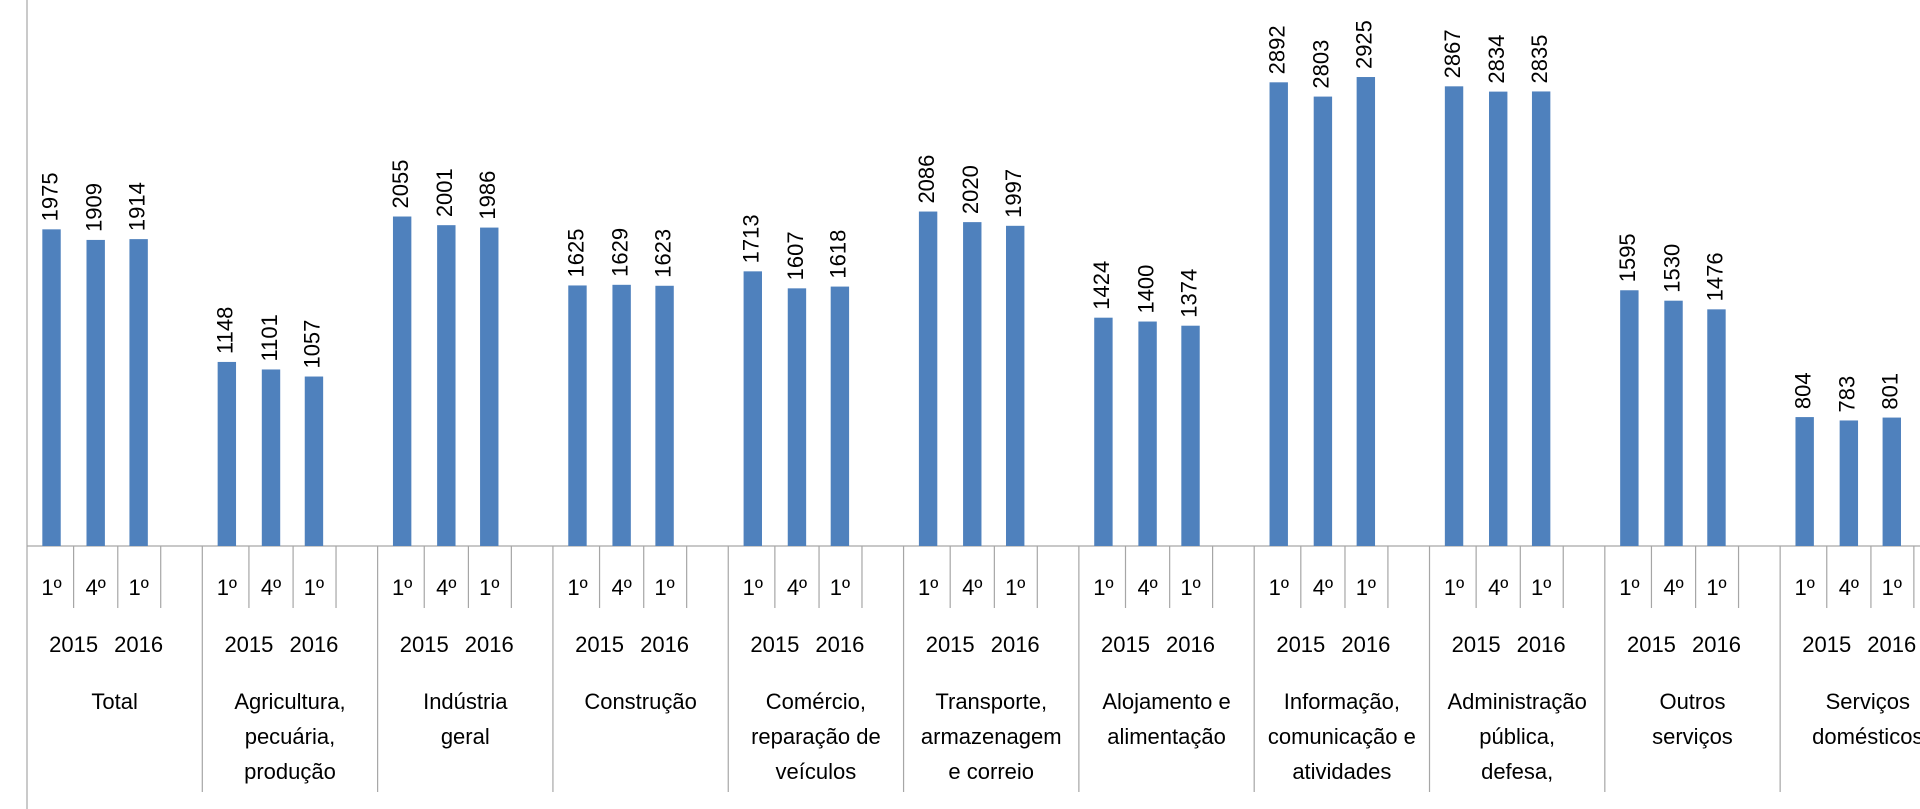 The width and height of the screenshot is (1920, 809). Describe the element at coordinates (136, 206) in the screenshot. I see `data-label: 1914` at that location.